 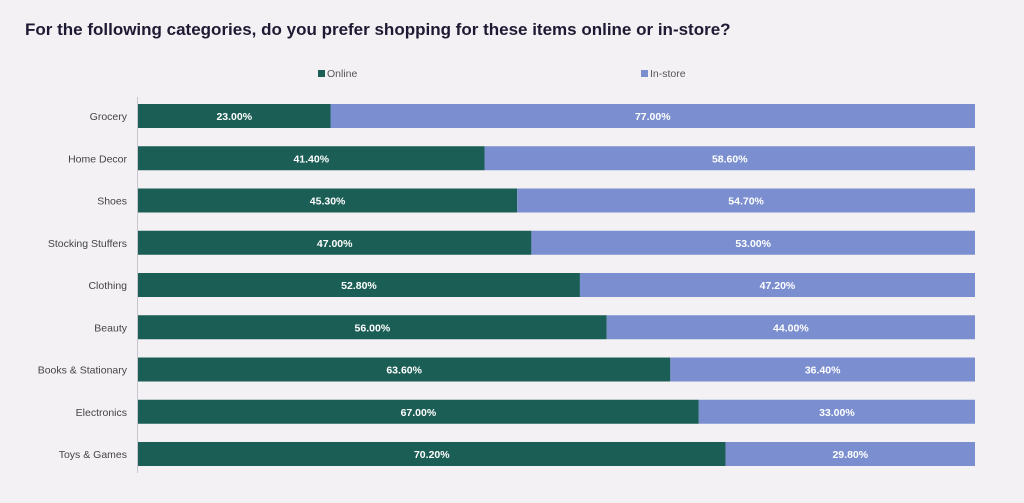 I want to click on data-label: 33.00%, so click(x=837, y=413).